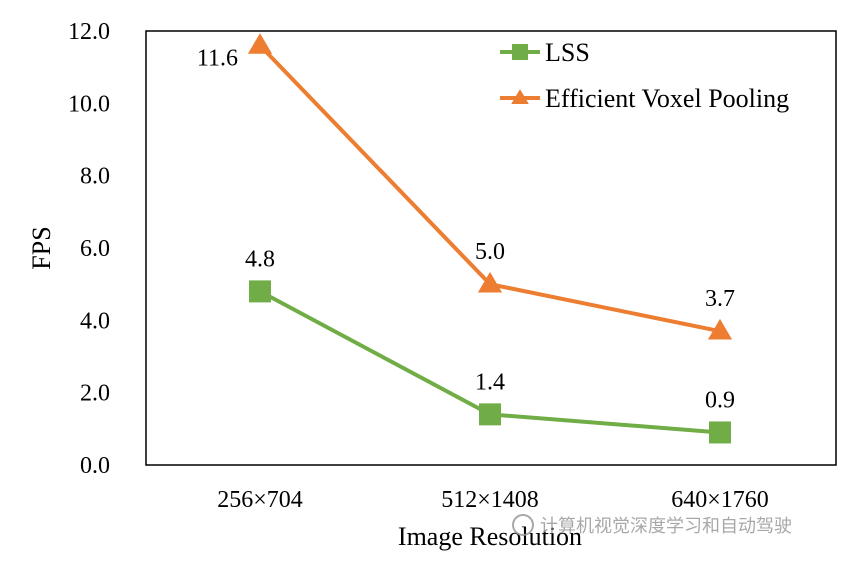 This screenshot has height=564, width=868. Describe the element at coordinates (95, 177) in the screenshot. I see `y-tick-label: 8.0` at that location.